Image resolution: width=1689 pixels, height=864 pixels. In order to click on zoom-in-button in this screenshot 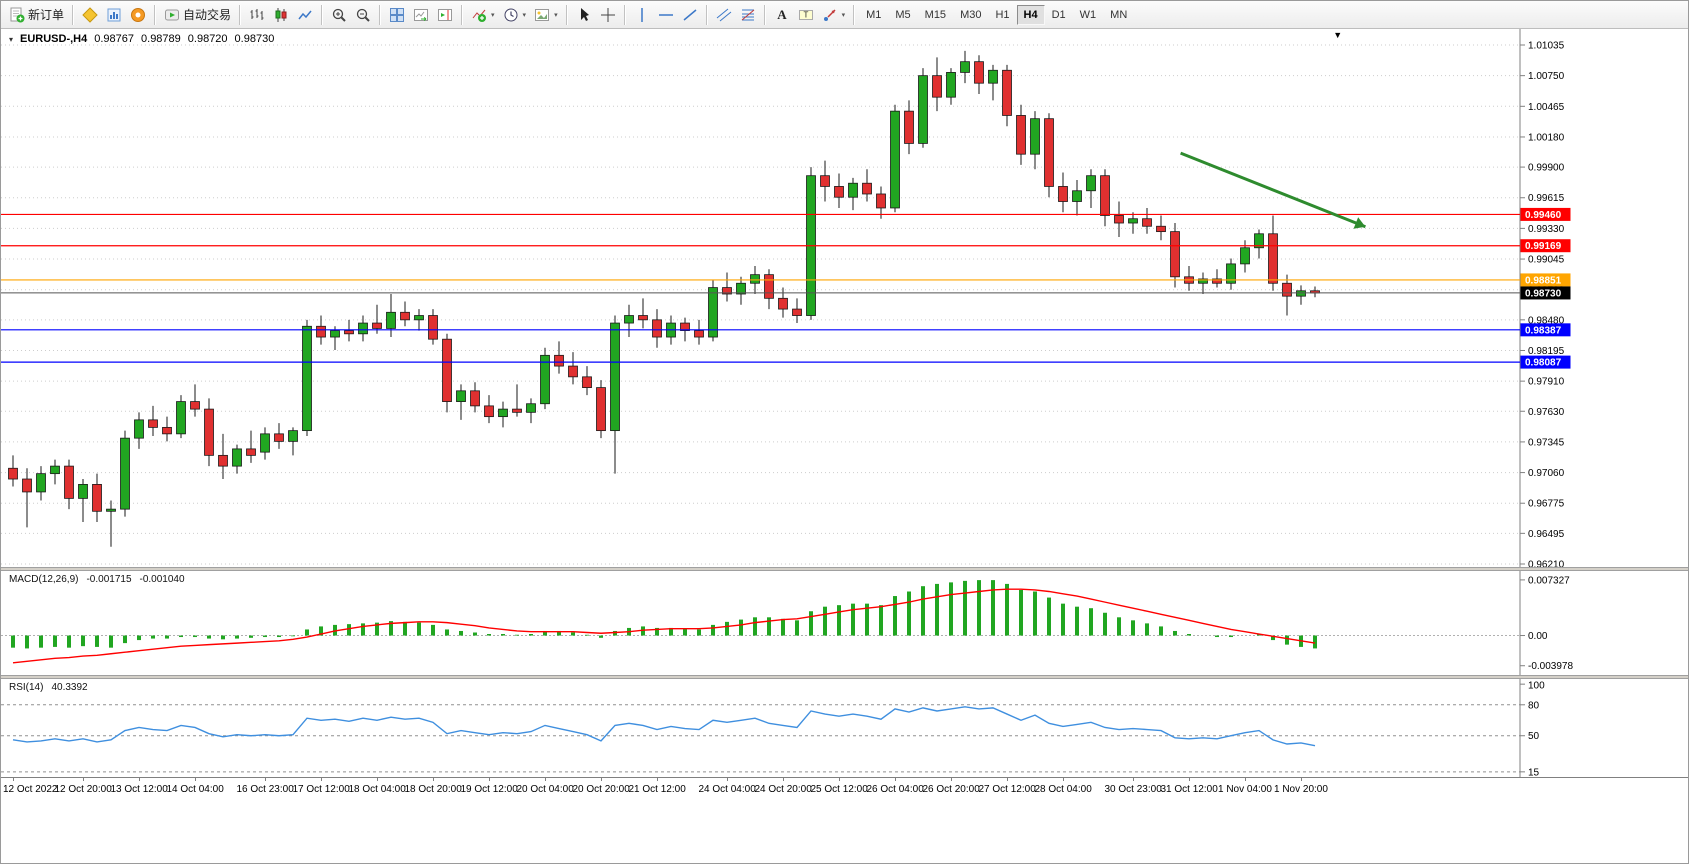, I will do `click(339, 15)`.